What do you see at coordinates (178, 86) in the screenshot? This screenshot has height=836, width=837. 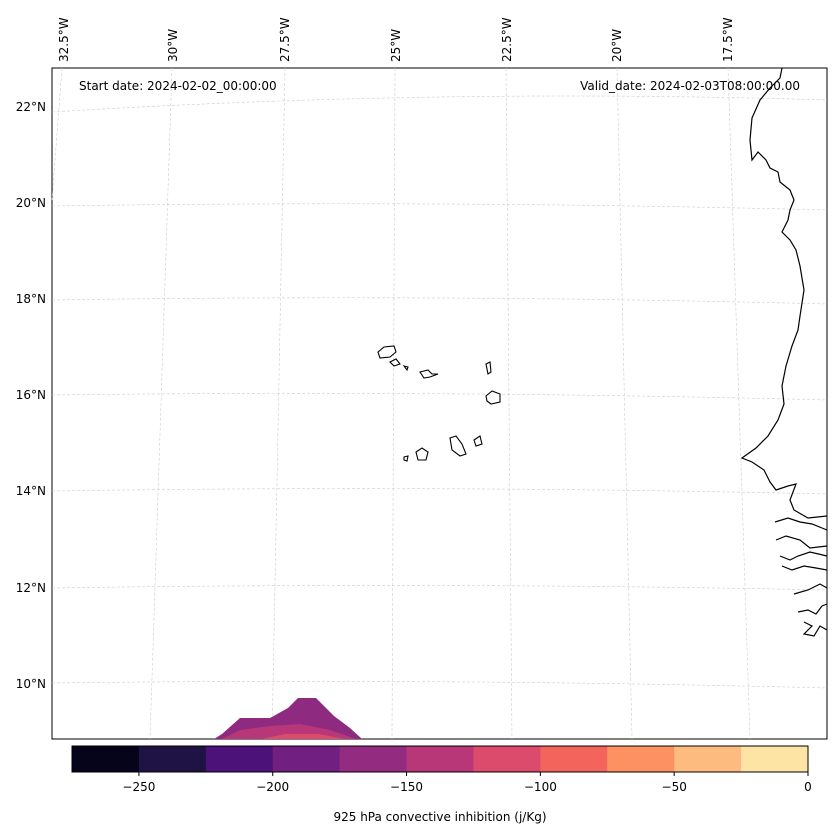 I see `start-date-label: Start date: 2024-02-02_00:00:00` at bounding box center [178, 86].